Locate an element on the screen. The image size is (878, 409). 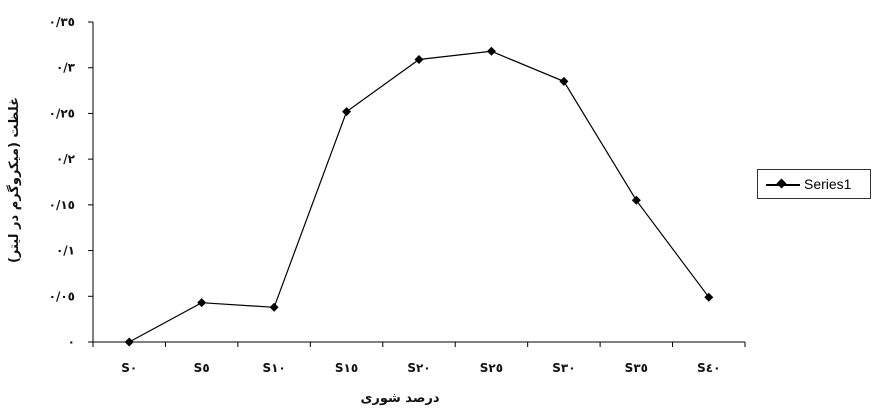
y-tick-label: ٠/١ is located at coordinates (65, 251).